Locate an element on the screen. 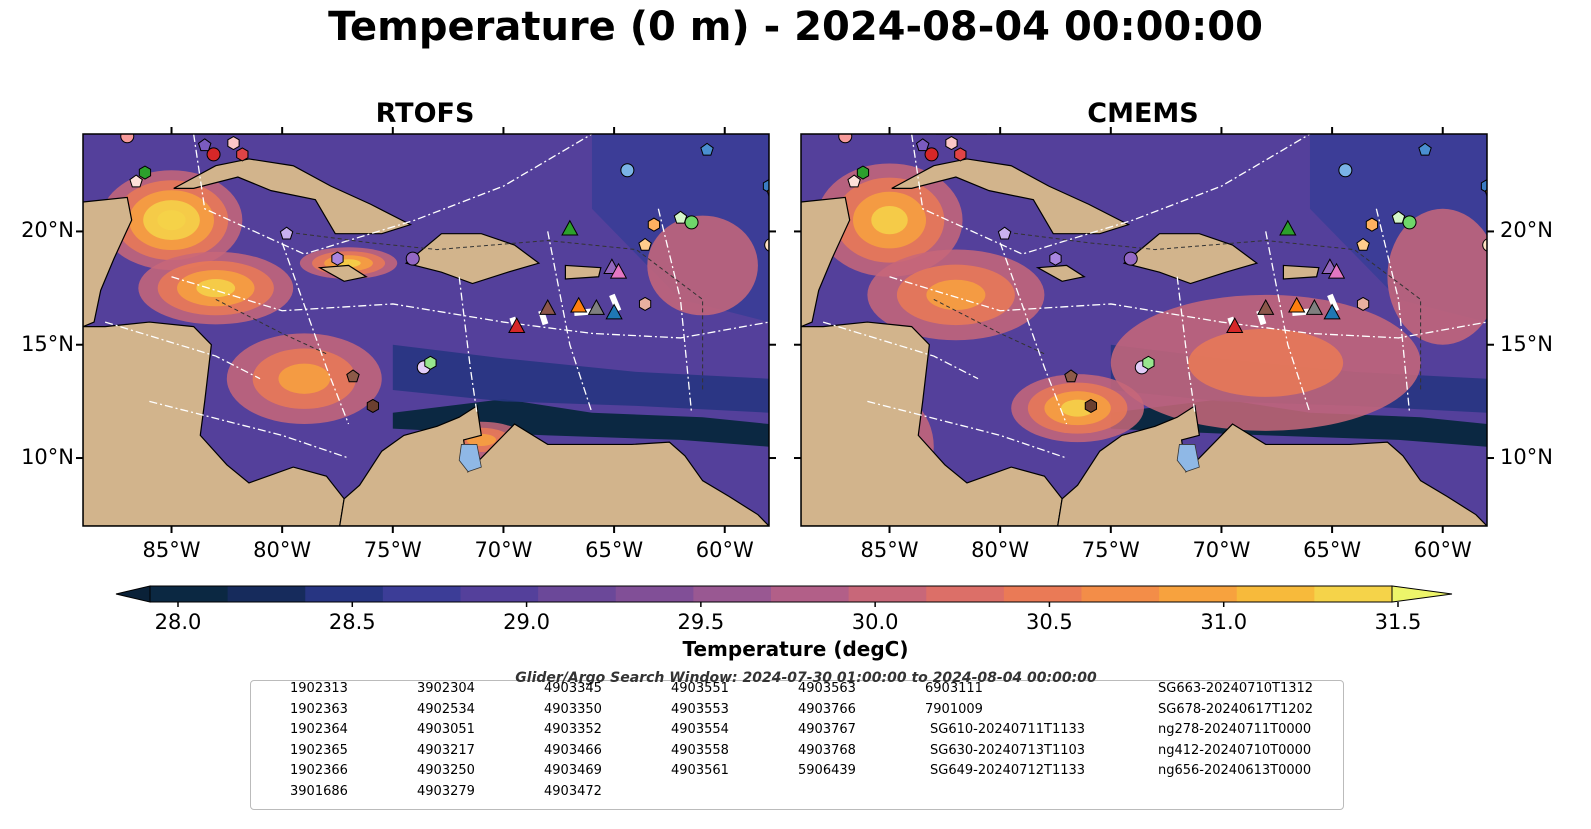 The height and width of the screenshot is (829, 1591). figure-title: Temperature (0 m) - 2024-08-04 00:00:00 is located at coordinates (795, 27).